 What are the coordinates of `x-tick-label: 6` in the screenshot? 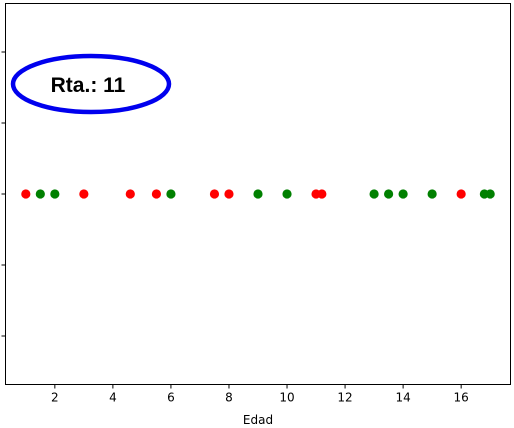 It's located at (171, 398).